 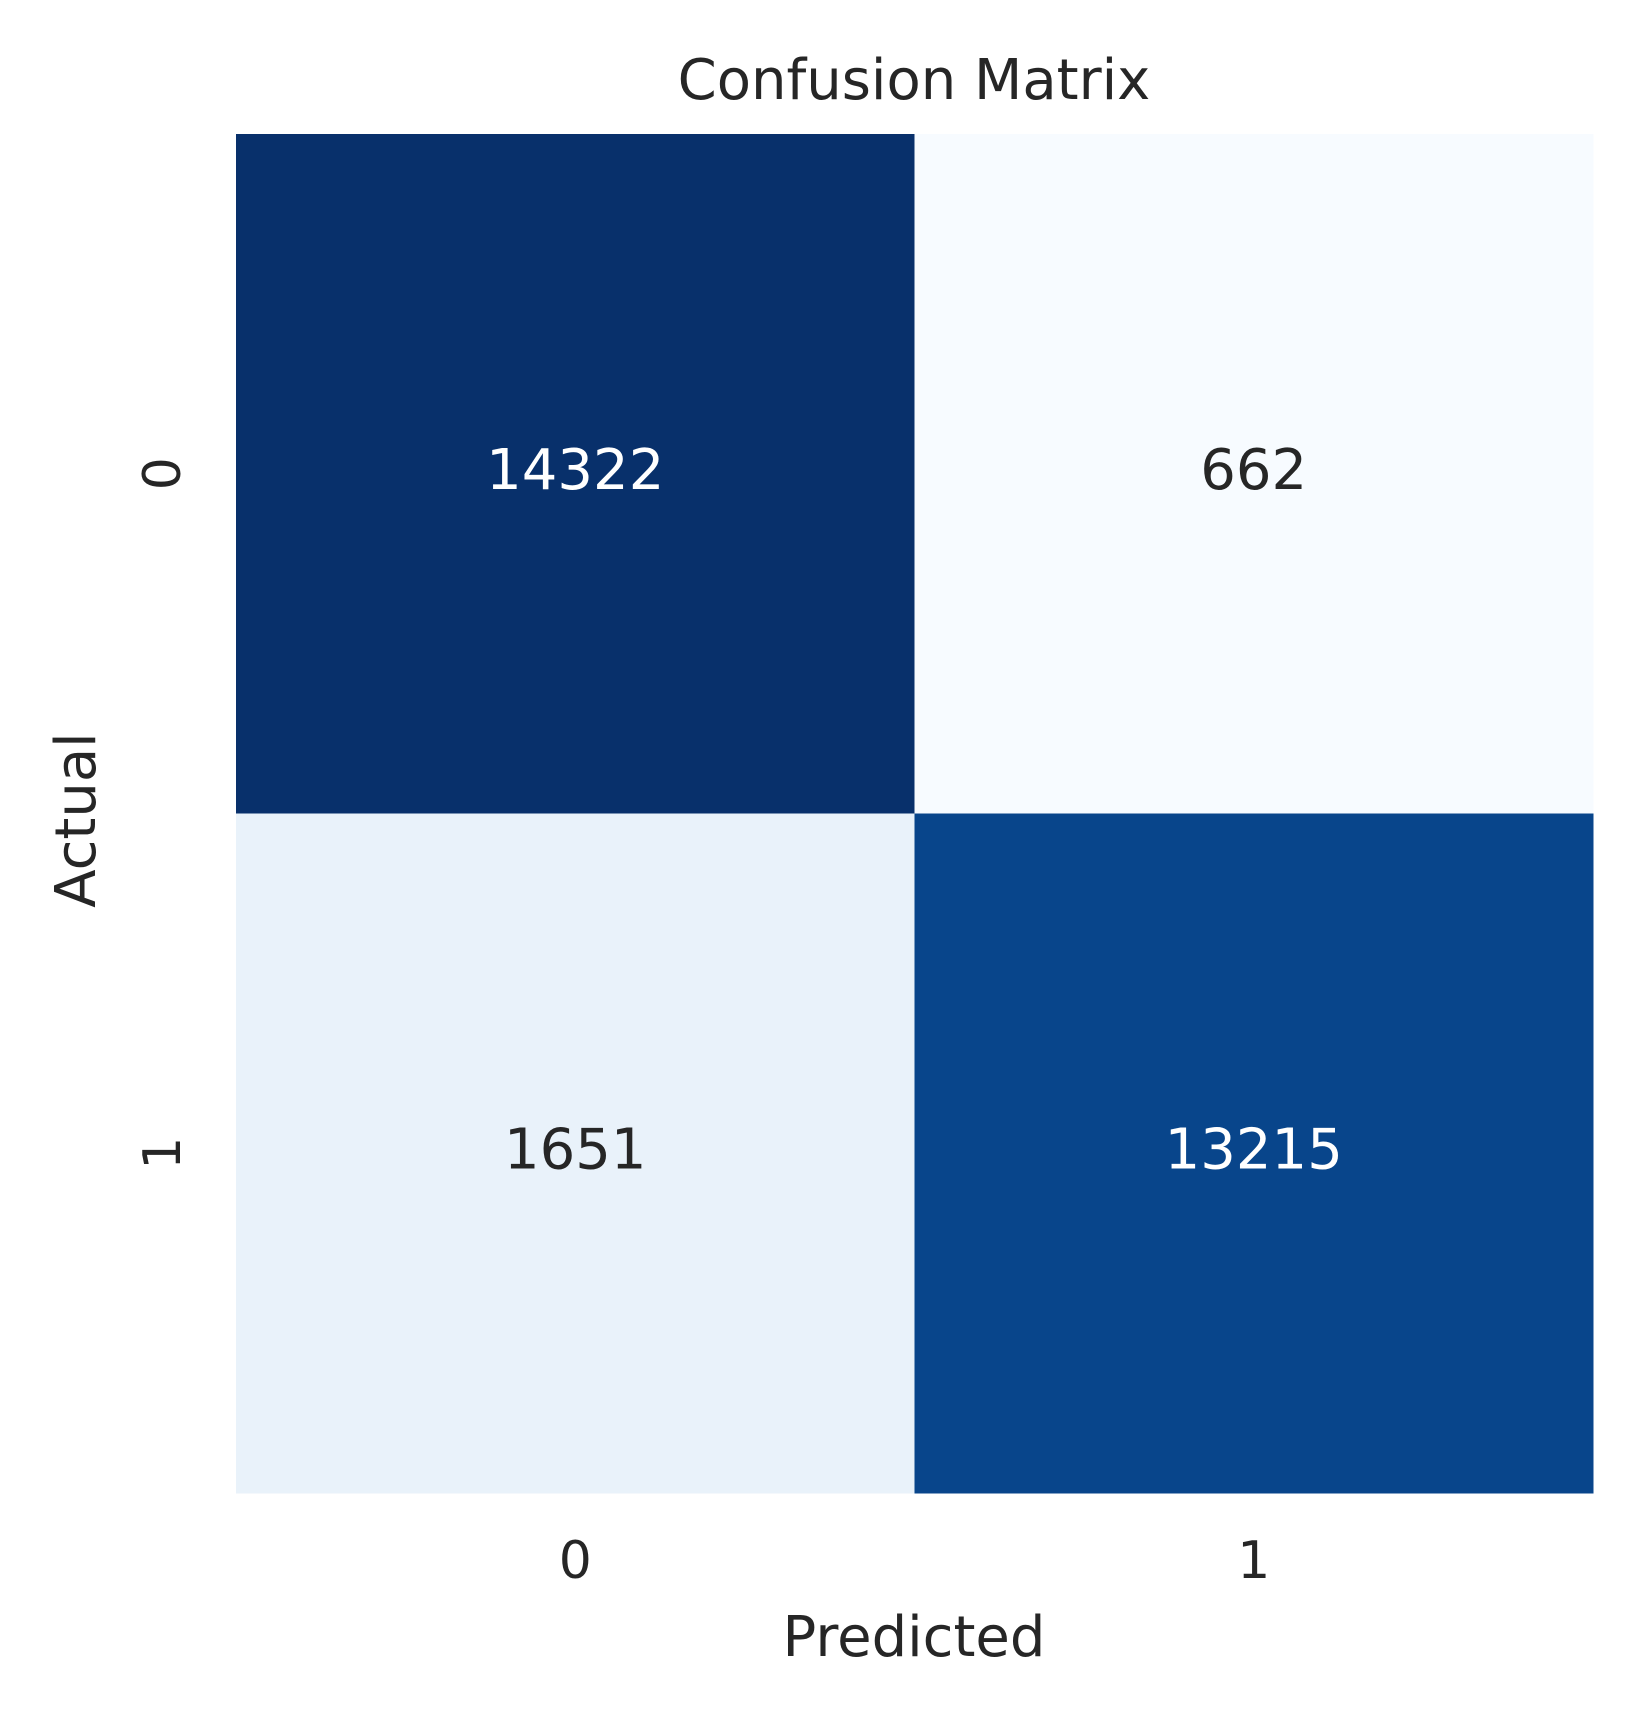 What do you see at coordinates (163, 473) in the screenshot?
I see `y-tick-label: 0` at bounding box center [163, 473].